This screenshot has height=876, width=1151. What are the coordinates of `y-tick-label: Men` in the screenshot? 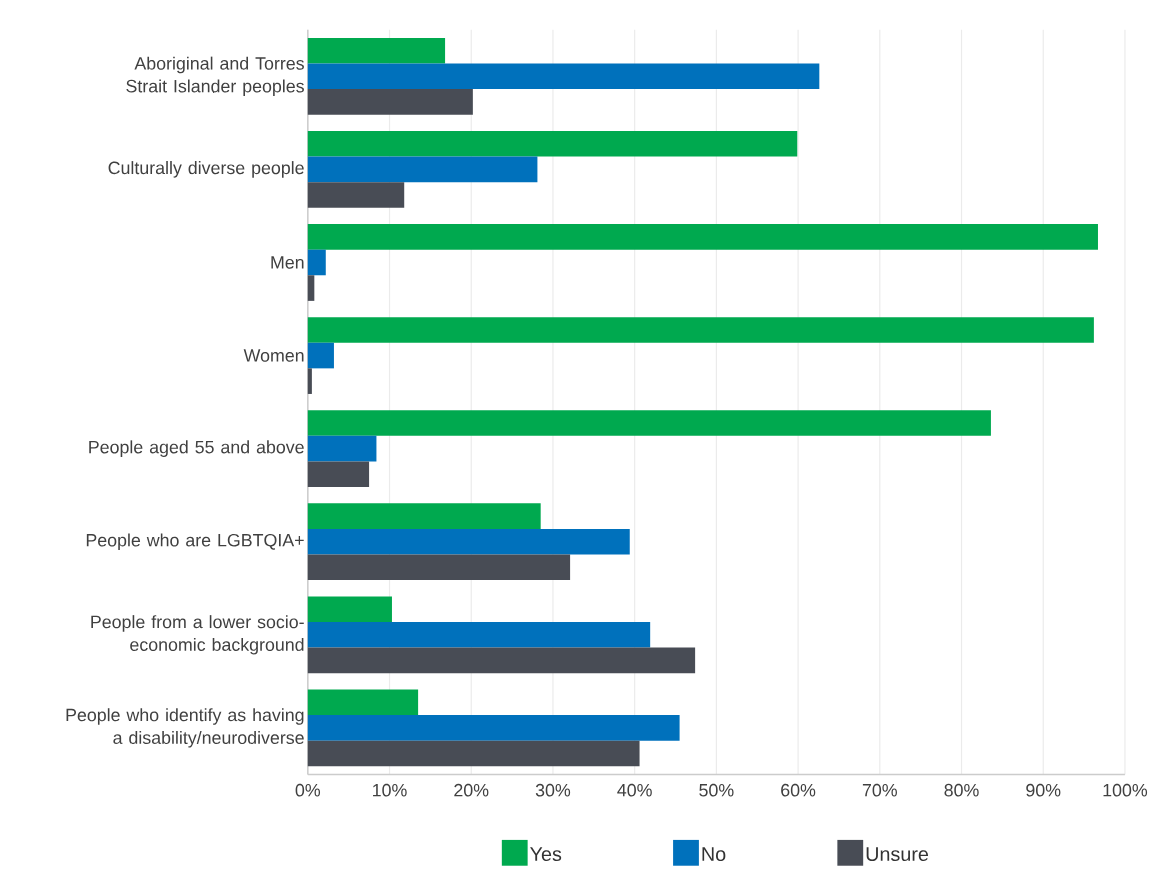 It's located at (287, 262).